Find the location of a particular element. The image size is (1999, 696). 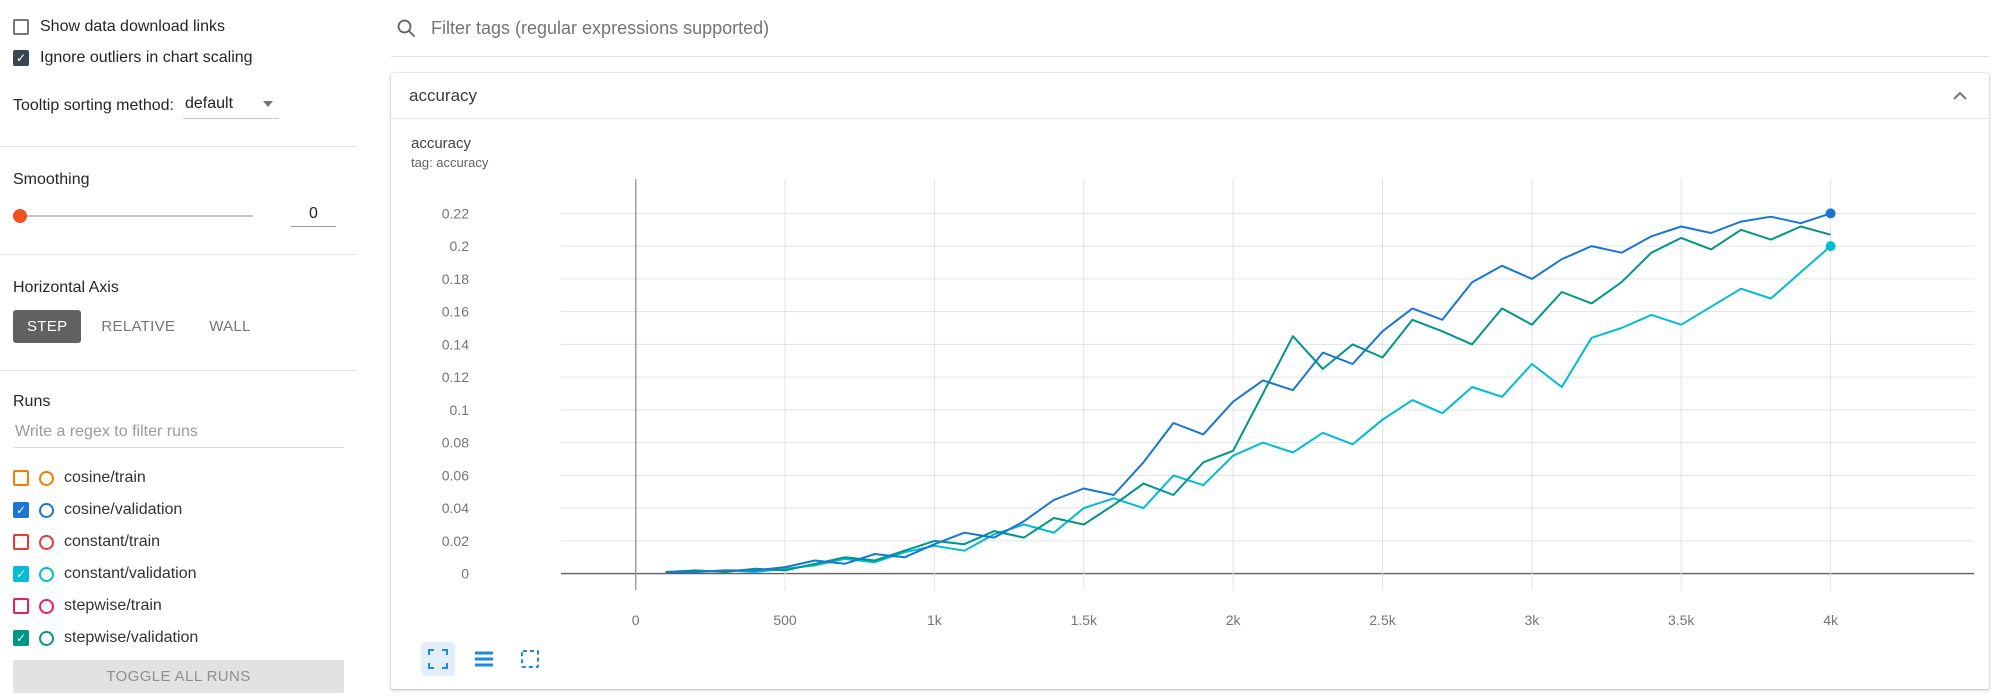

collapse-section-icon is located at coordinates (1960, 96).